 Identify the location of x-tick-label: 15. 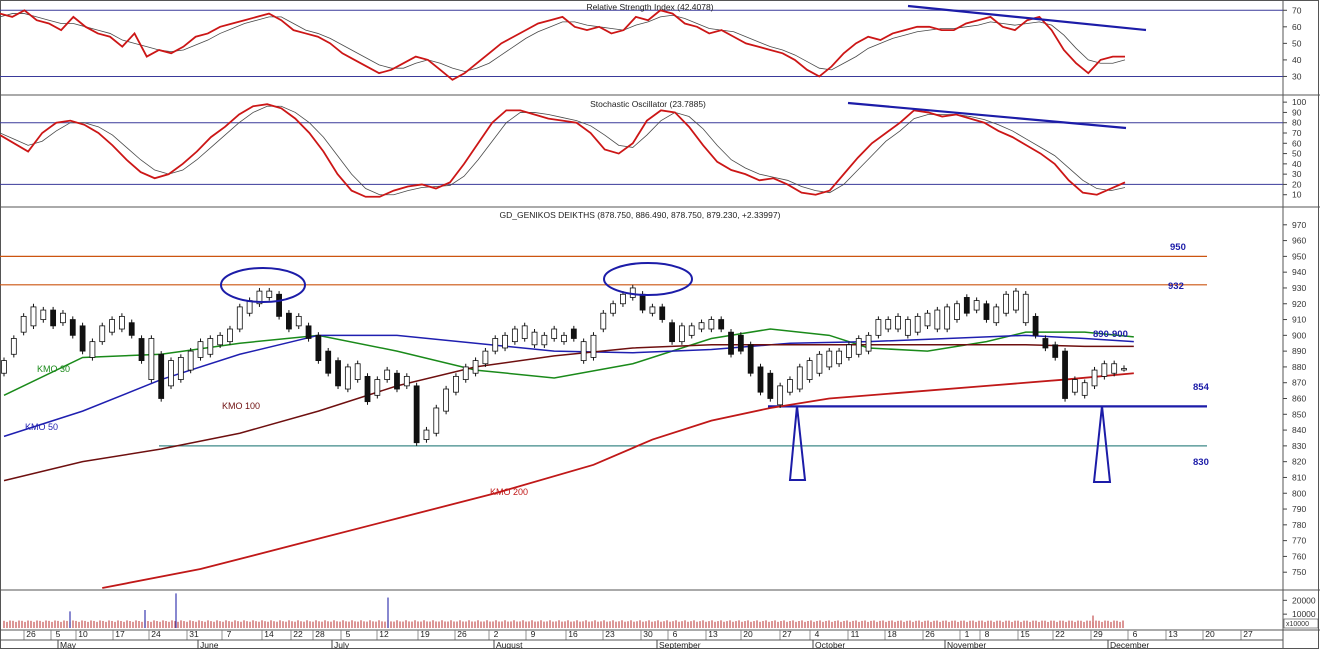
(1025, 634).